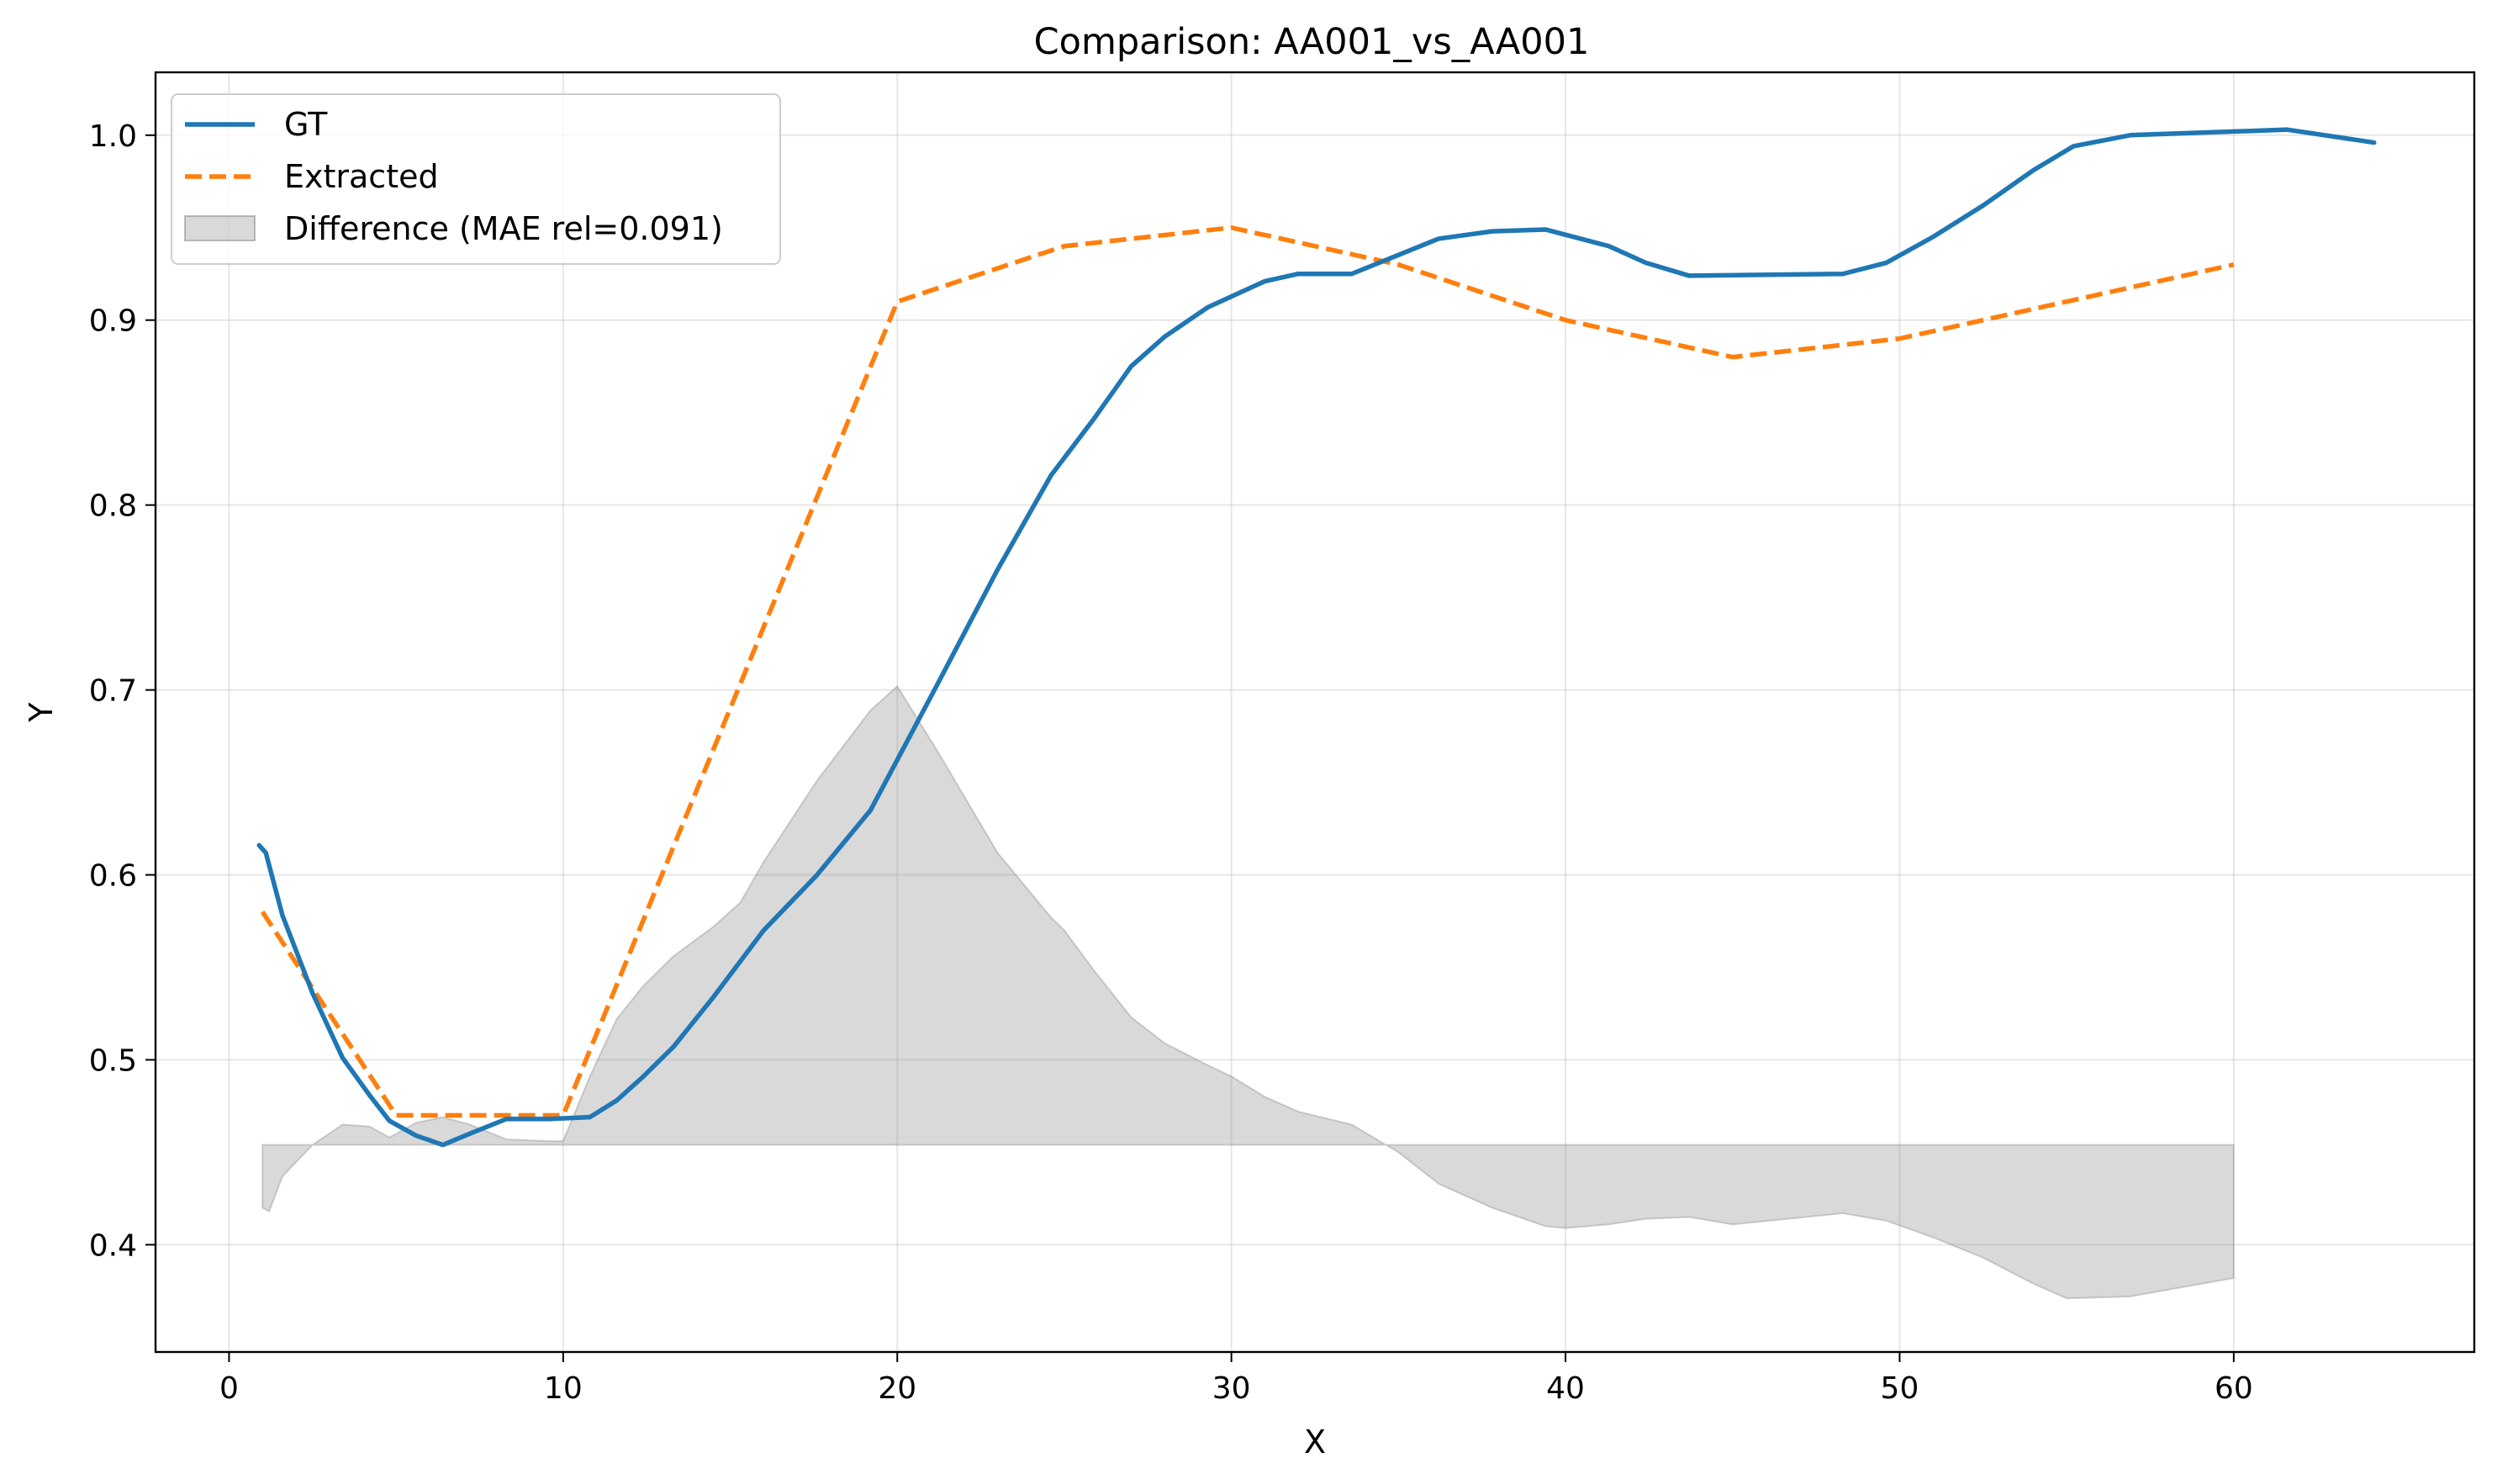  I want to click on legend-box, so click(476, 179).